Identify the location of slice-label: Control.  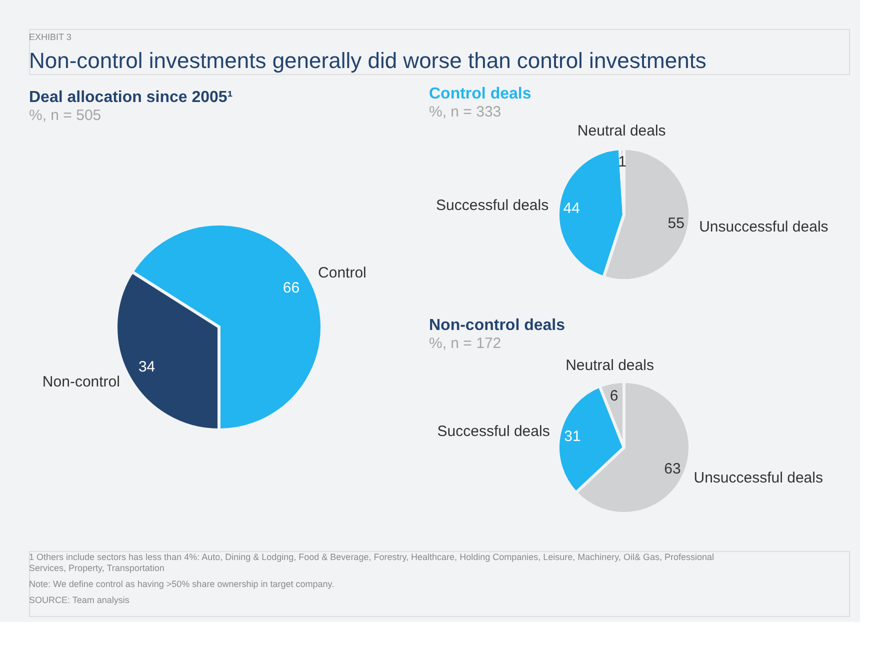
(342, 273).